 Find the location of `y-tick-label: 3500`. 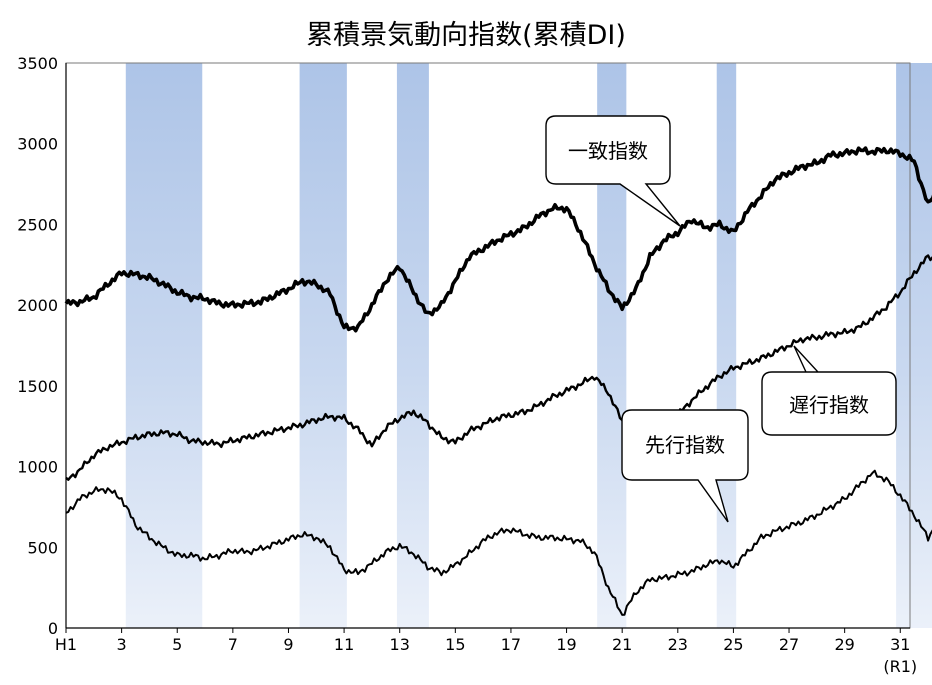

y-tick-label: 3500 is located at coordinates (37, 63).